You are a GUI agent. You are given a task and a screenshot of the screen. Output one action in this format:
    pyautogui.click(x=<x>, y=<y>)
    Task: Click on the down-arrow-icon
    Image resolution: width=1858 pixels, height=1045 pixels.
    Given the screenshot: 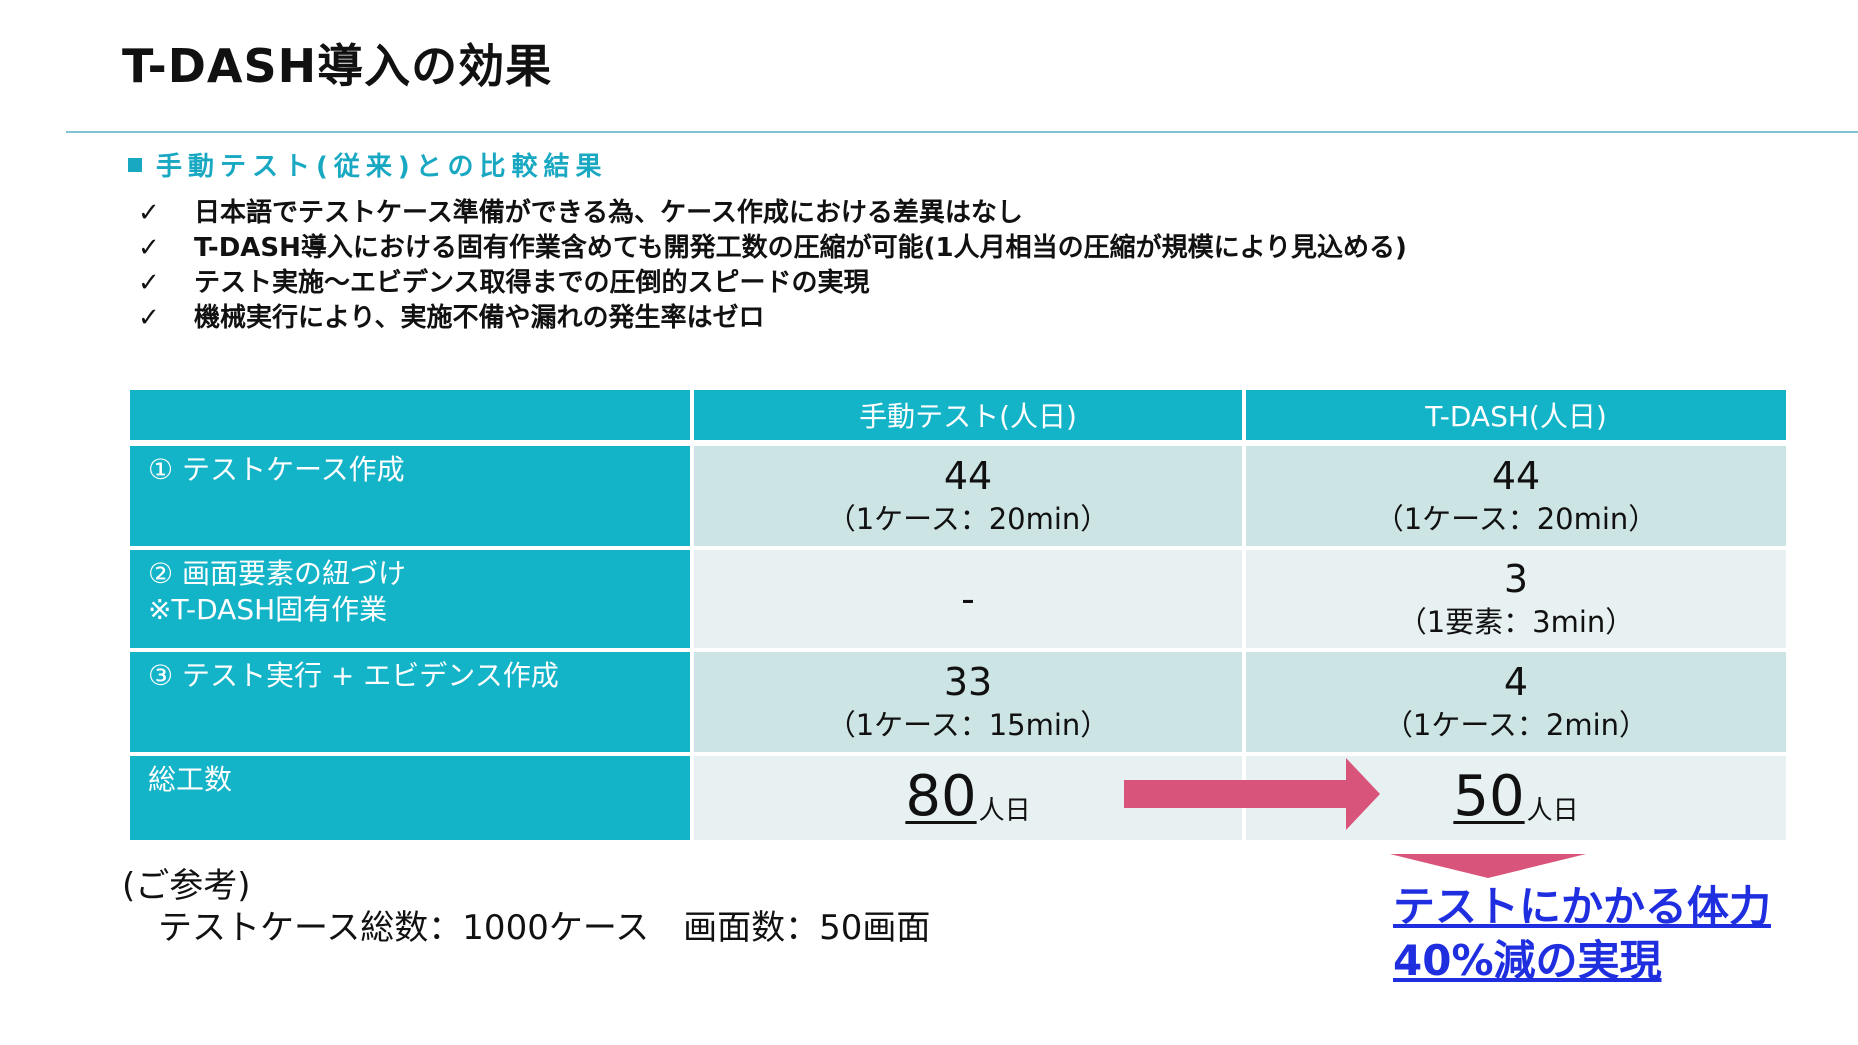 What is the action you would take?
    pyautogui.click(x=1488, y=866)
    